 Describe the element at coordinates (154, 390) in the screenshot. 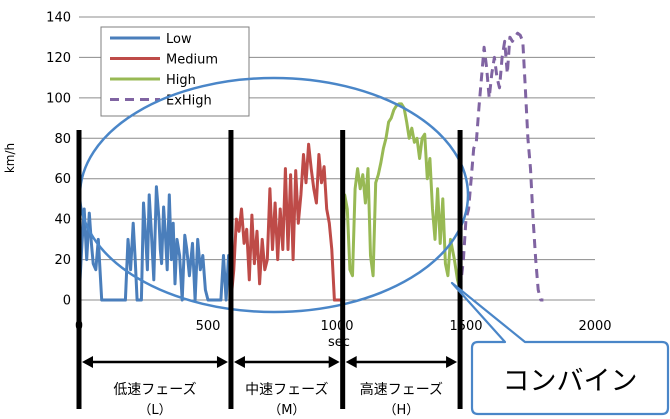

I see `phase-label: 低速フェーズ` at that location.